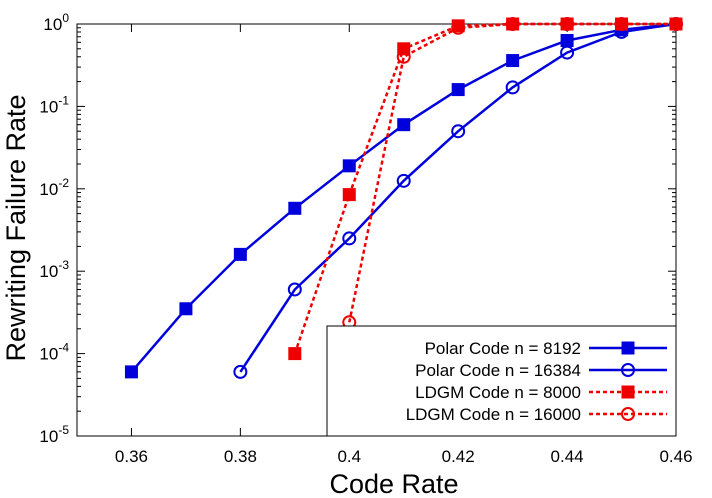  What do you see at coordinates (349, 456) in the screenshot?
I see `x-tick-label: 0.4` at bounding box center [349, 456].